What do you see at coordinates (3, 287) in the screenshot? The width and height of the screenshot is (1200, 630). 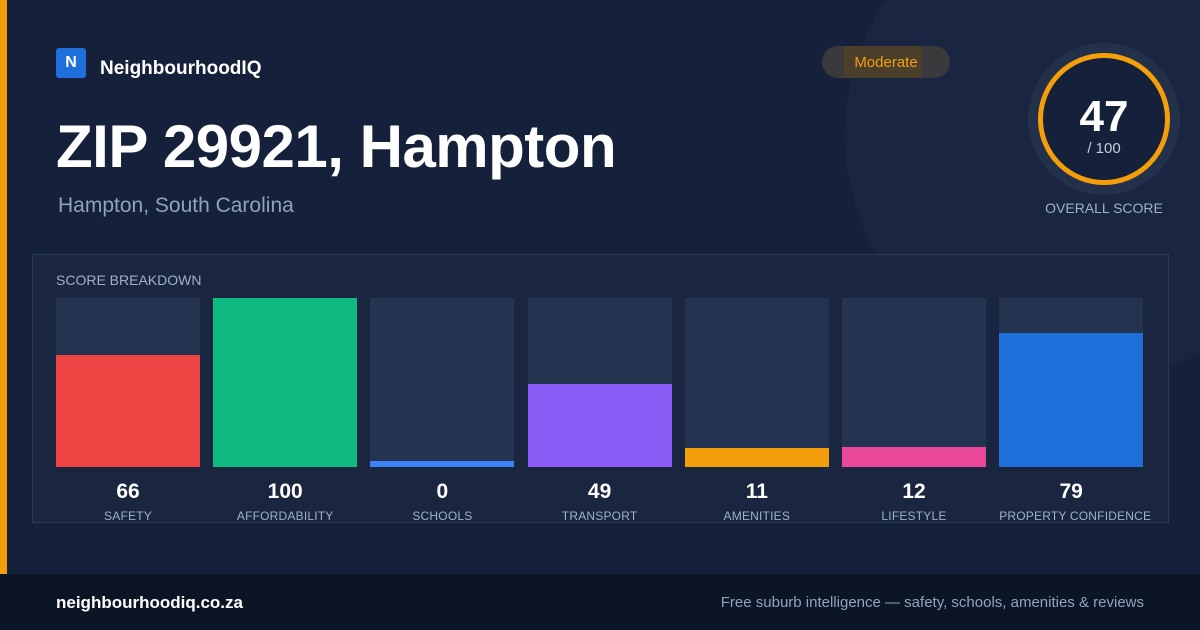 I see `accent-stripe` at bounding box center [3, 287].